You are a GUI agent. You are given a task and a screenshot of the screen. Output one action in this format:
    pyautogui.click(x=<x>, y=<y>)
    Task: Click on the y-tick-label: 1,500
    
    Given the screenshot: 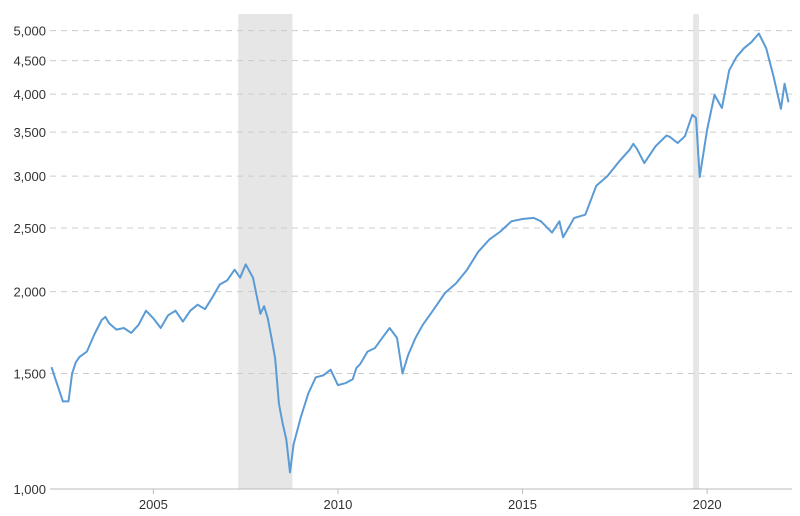 What is the action you would take?
    pyautogui.click(x=29, y=374)
    